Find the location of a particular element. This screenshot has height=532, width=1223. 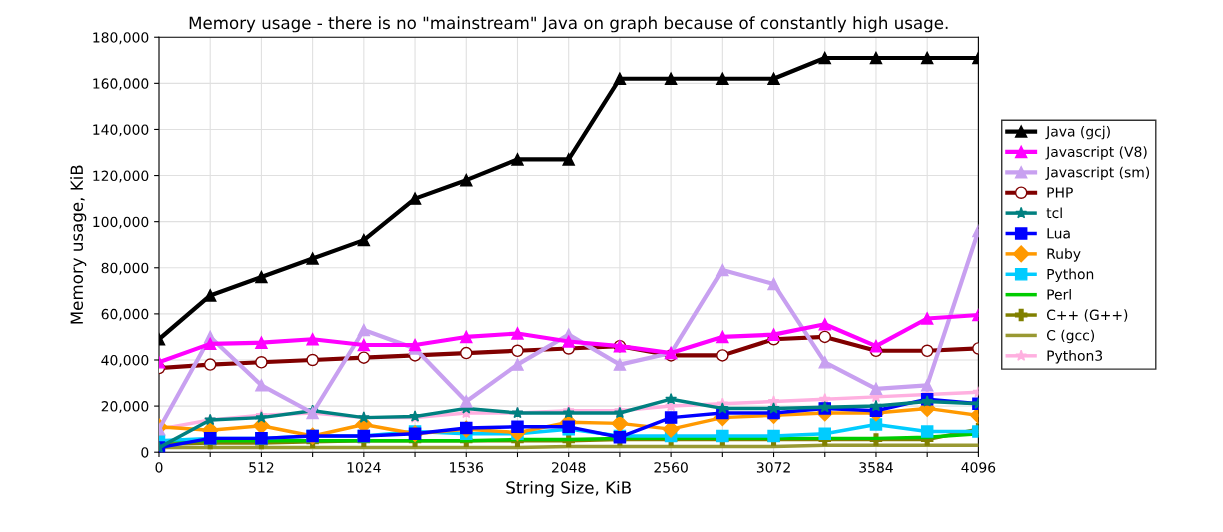

y-tick-label: 160,000 is located at coordinates (121, 84).